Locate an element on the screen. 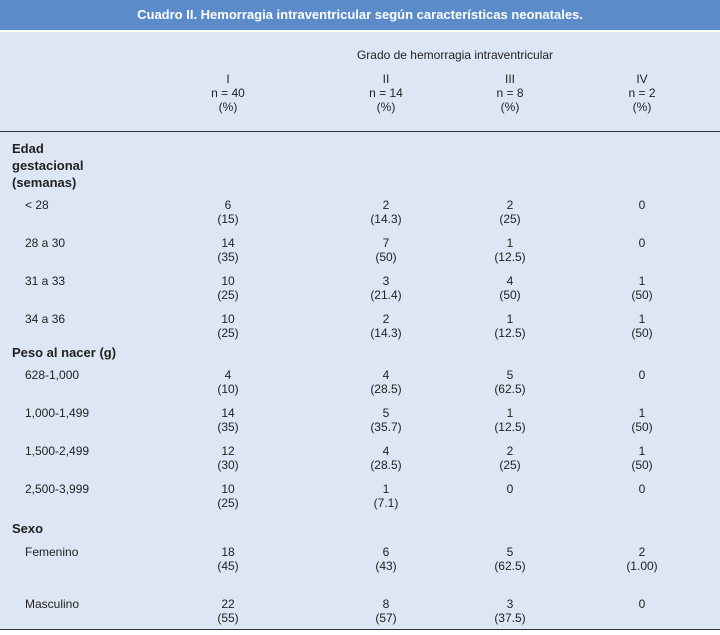 This screenshot has width=720, height=635. row-label: Masculino is located at coordinates (52, 604).